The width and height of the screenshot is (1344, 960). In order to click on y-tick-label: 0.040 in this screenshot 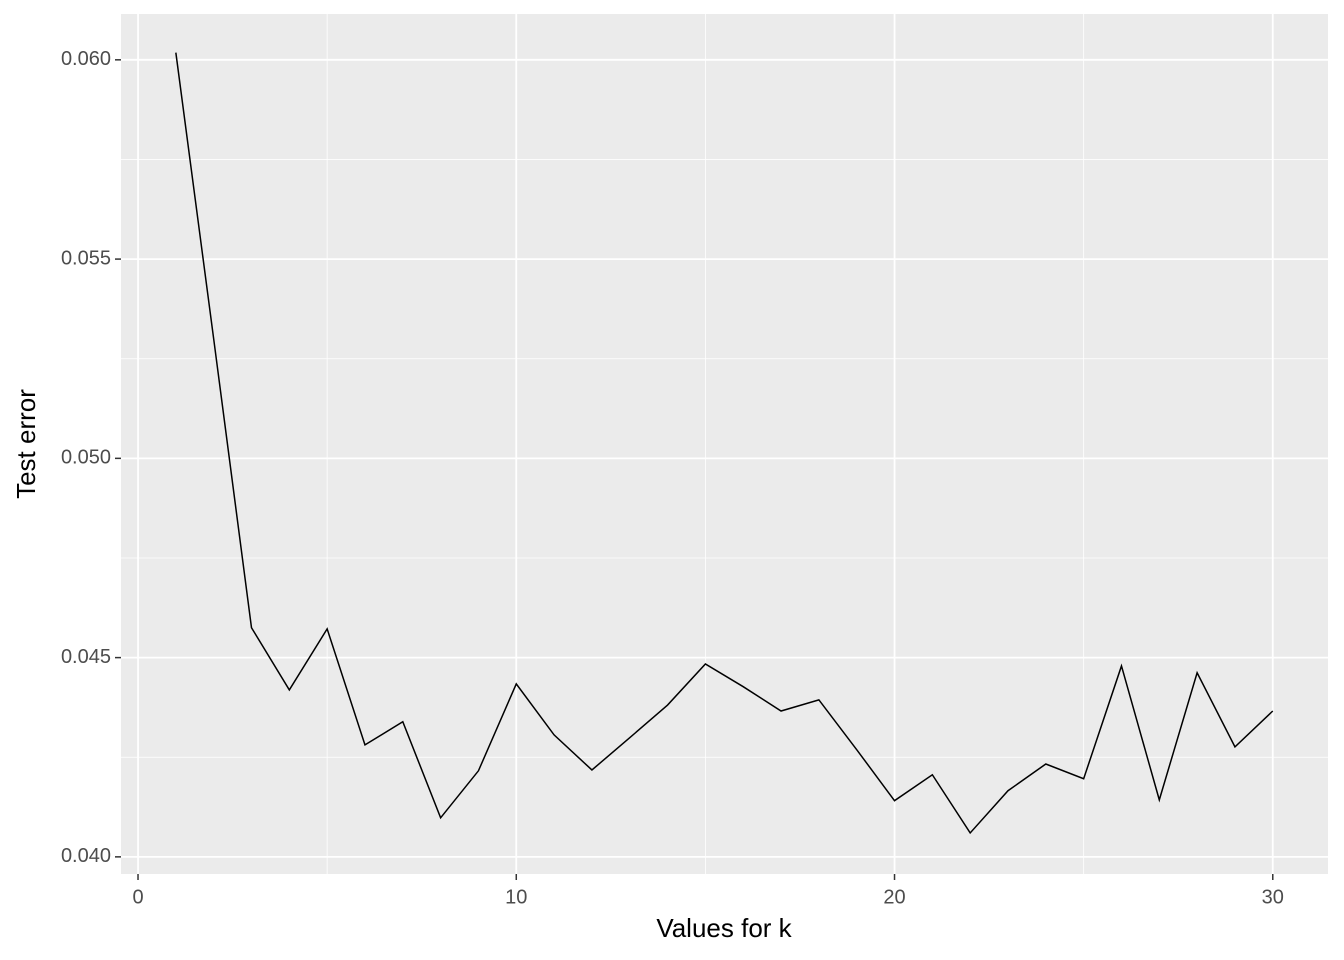, I will do `click(86, 856)`.